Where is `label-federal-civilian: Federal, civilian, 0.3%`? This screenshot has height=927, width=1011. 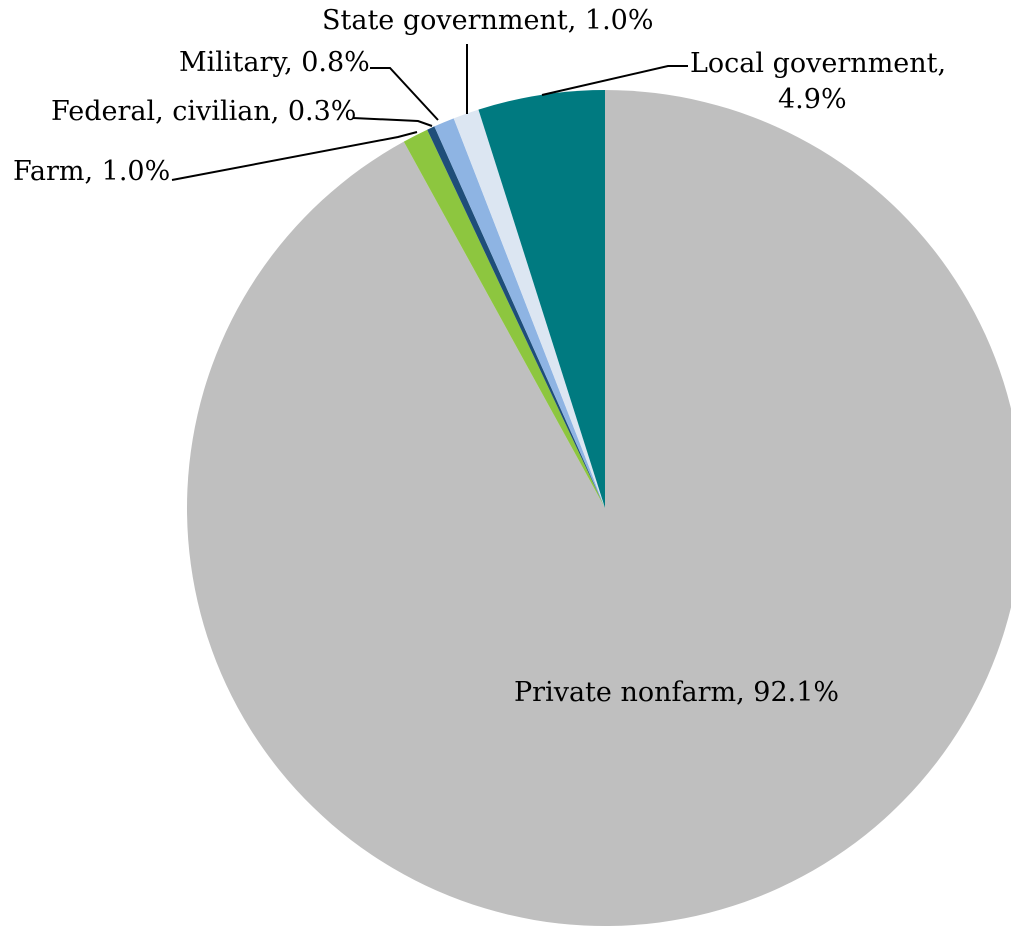
label-federal-civilian: Federal, civilian, 0.3% is located at coordinates (203, 111).